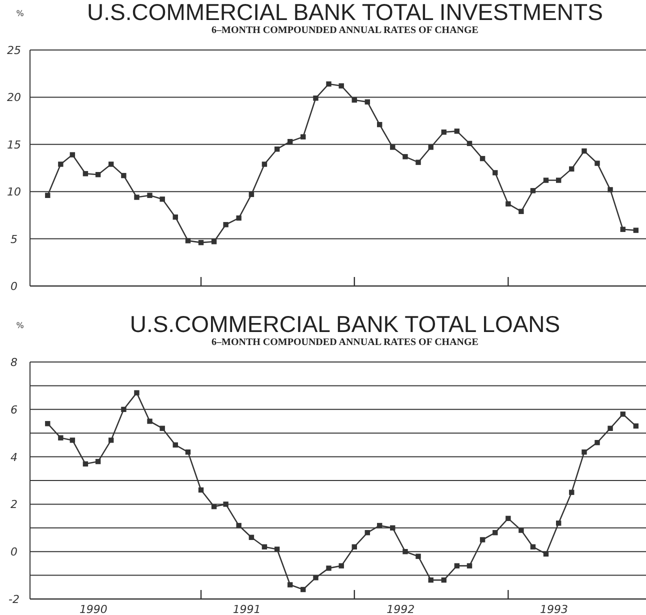 The image size is (646, 615). What do you see at coordinates (345, 324) in the screenshot?
I see `chart-title: U.S.COMMERCIAL BANK TOTAL LOANS` at bounding box center [345, 324].